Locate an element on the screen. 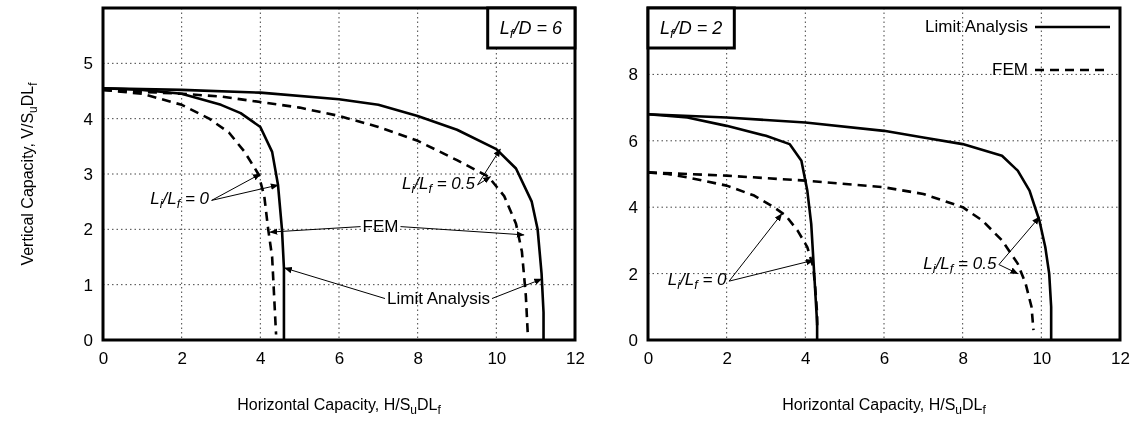  legend-label: Limit Analysis is located at coordinates (976, 26).